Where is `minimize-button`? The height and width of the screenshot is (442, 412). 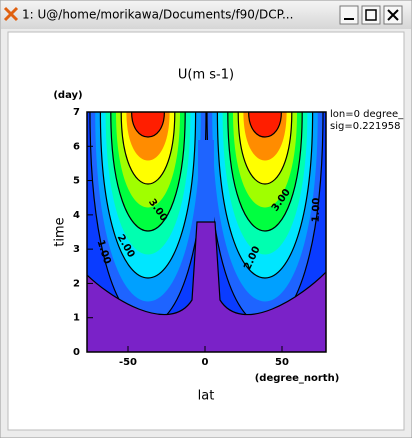
minimize-button is located at coordinates (349, 15).